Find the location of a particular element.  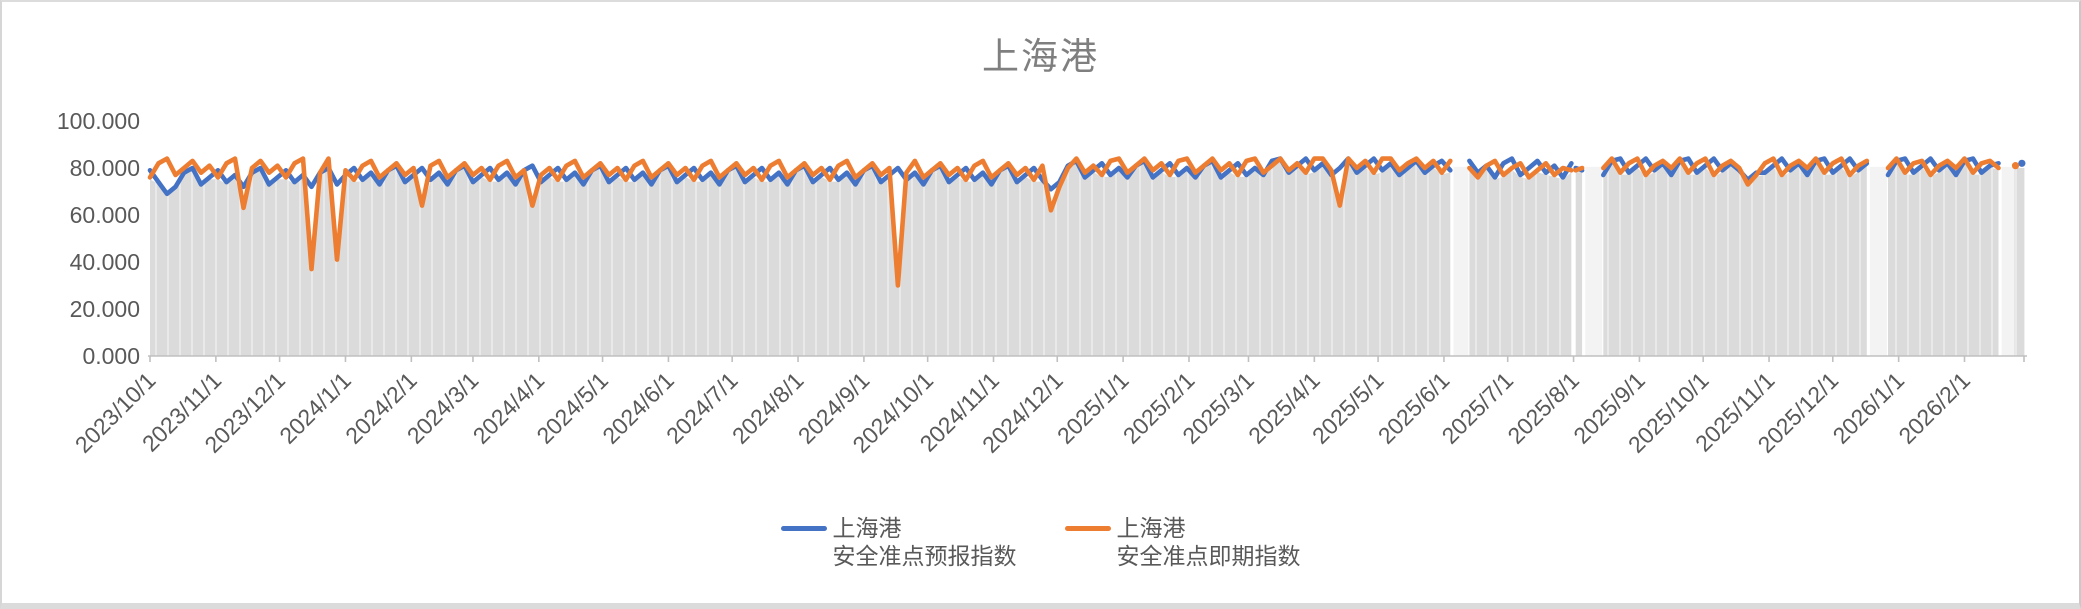

legend-label-line2: 安全准点预报指数 is located at coordinates (924, 556).